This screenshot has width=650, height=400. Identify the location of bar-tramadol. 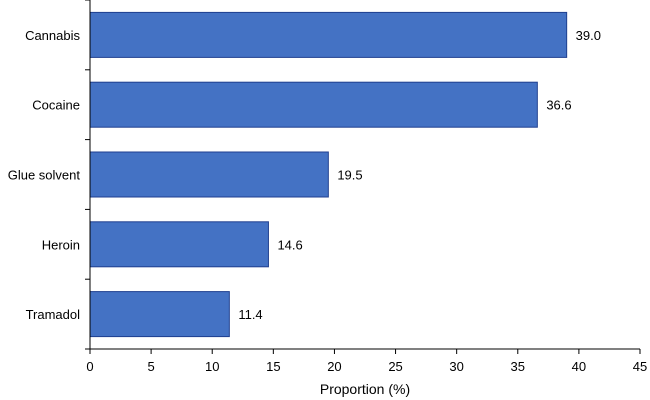
(159, 314).